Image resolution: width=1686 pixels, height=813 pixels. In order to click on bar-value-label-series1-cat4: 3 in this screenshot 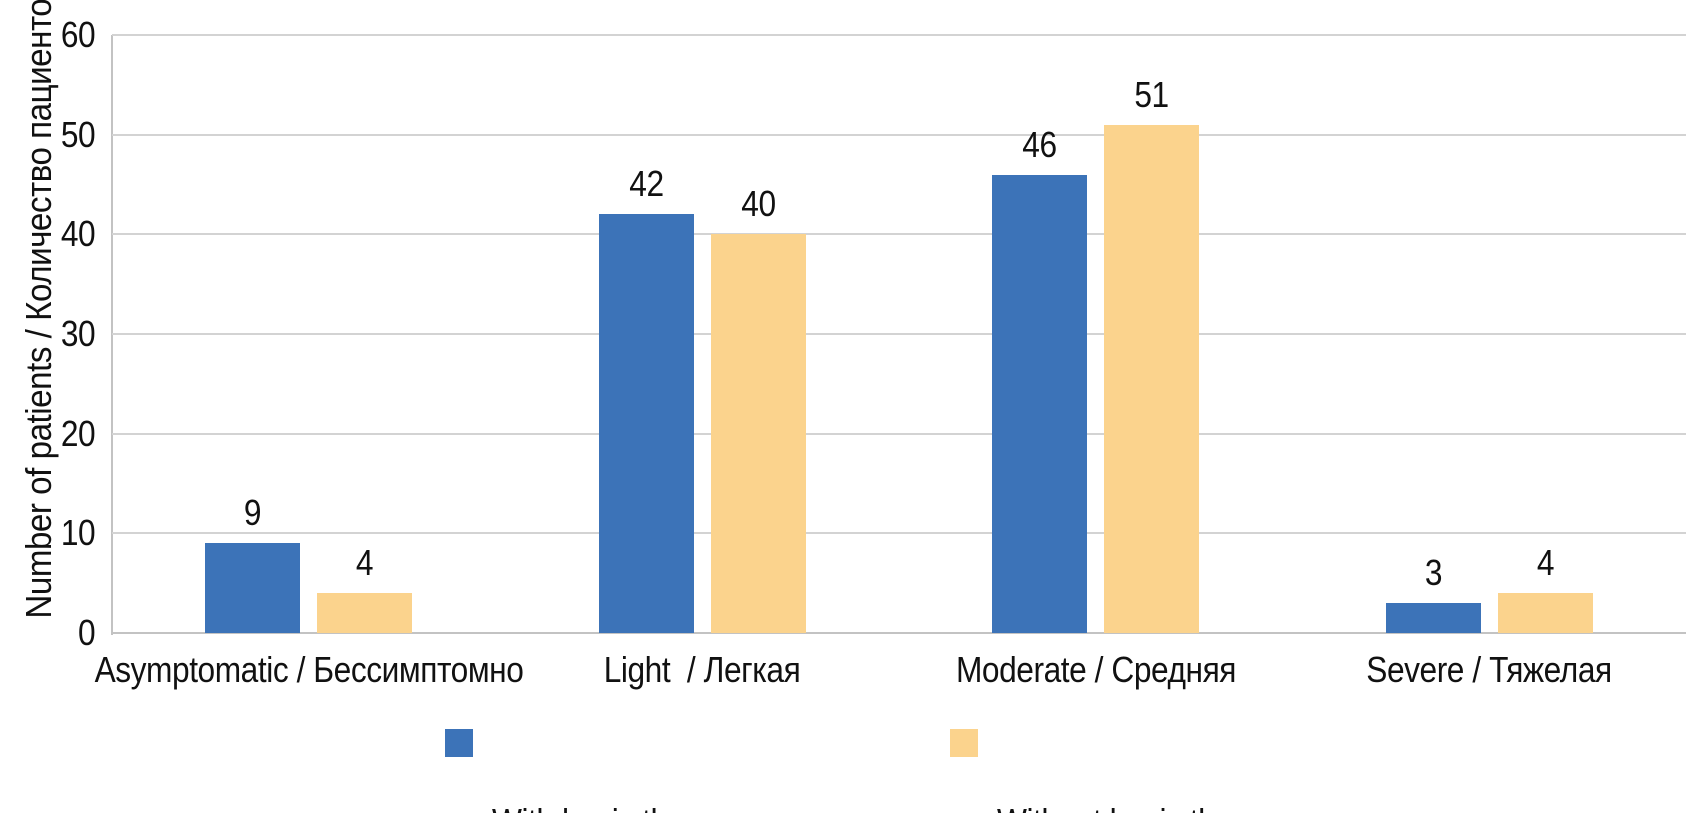, I will do `click(1433, 573)`.